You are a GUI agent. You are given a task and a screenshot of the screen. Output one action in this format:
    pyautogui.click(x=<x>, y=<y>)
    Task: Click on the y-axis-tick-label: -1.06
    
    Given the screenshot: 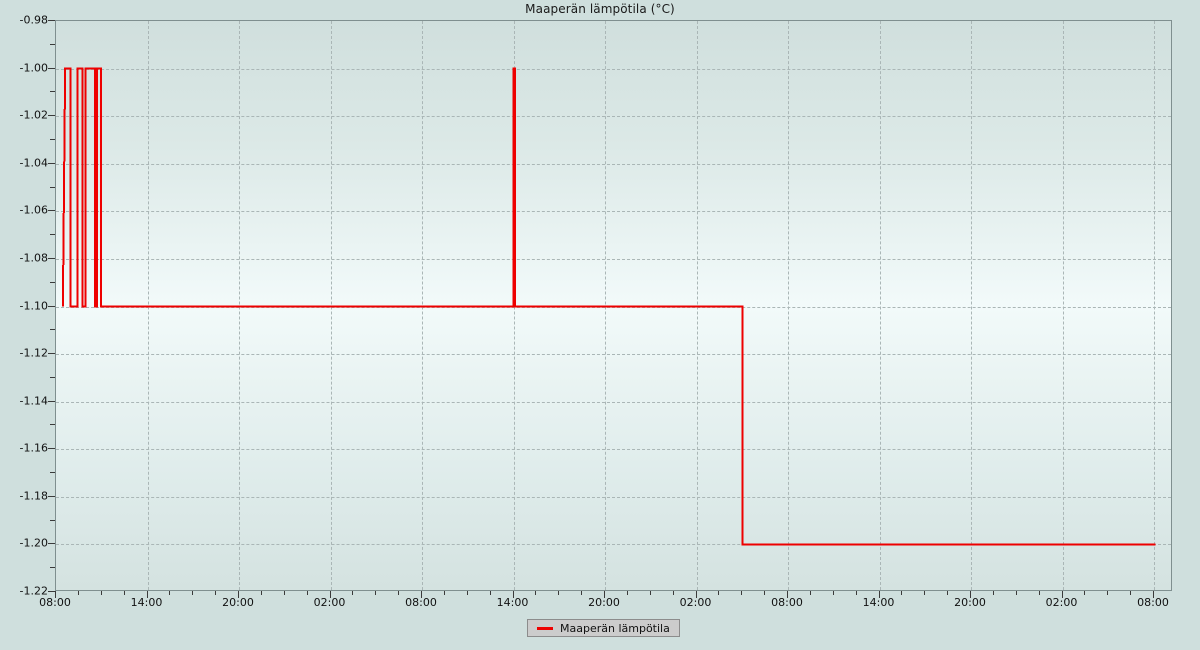 What is the action you would take?
    pyautogui.click(x=33, y=210)
    